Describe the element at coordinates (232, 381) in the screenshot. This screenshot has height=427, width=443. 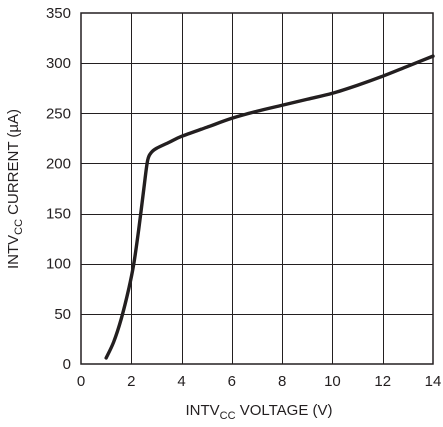
I see `x-tick-label: 6` at that location.